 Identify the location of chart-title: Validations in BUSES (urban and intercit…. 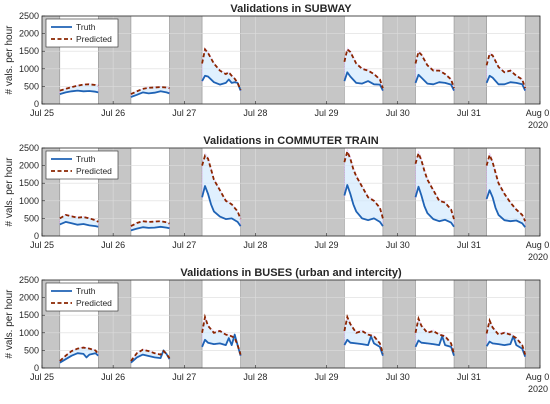
(291, 273).